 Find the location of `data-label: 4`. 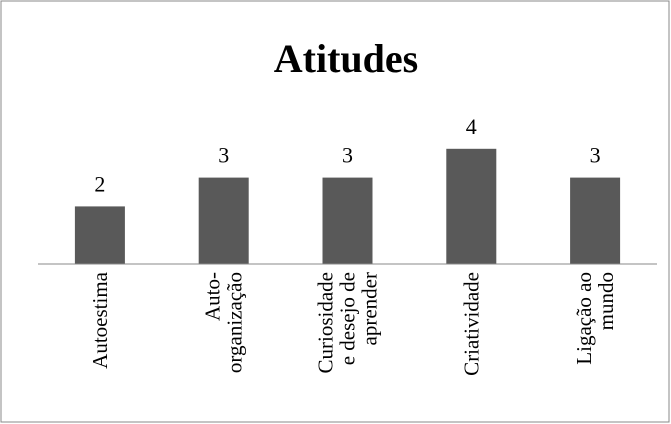

data-label: 4 is located at coordinates (471, 126).